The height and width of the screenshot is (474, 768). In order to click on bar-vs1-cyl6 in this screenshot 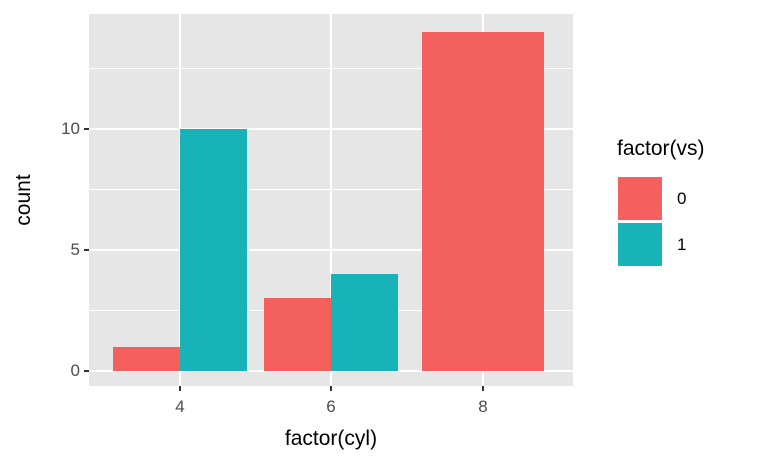, I will do `click(364, 322)`.